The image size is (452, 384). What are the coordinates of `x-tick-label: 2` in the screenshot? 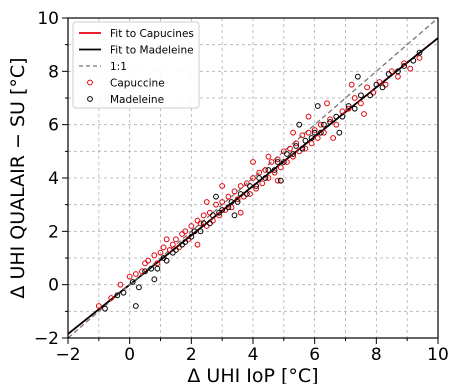 It's located at (191, 355).